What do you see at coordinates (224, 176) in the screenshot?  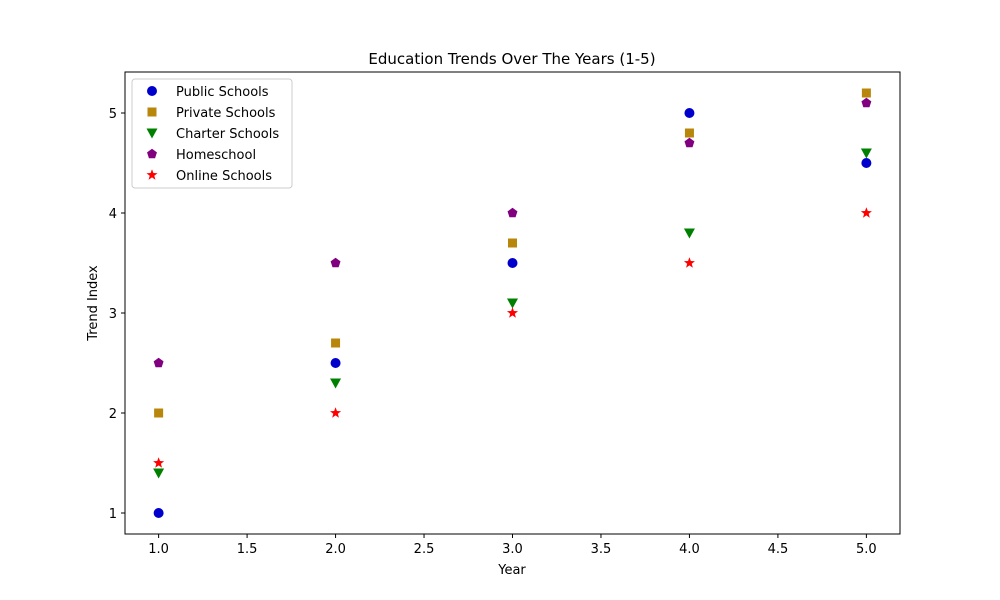 I see `legend-label-online-schools: Online Schools` at bounding box center [224, 176].